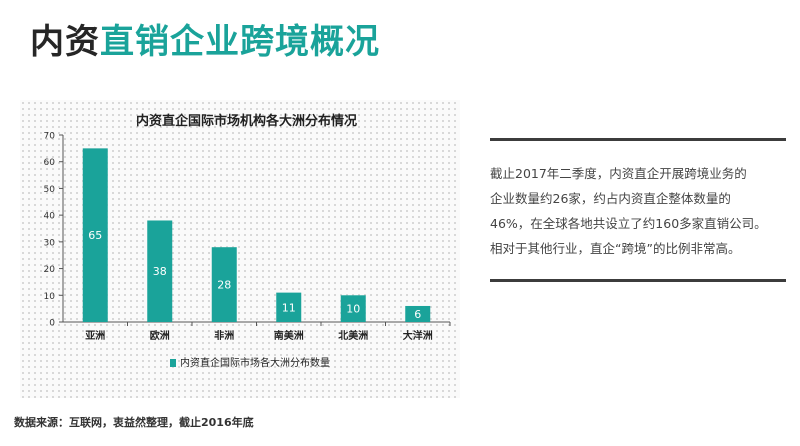  What do you see at coordinates (50, 190) in the screenshot?
I see `y-tick-label: 50` at bounding box center [50, 190].